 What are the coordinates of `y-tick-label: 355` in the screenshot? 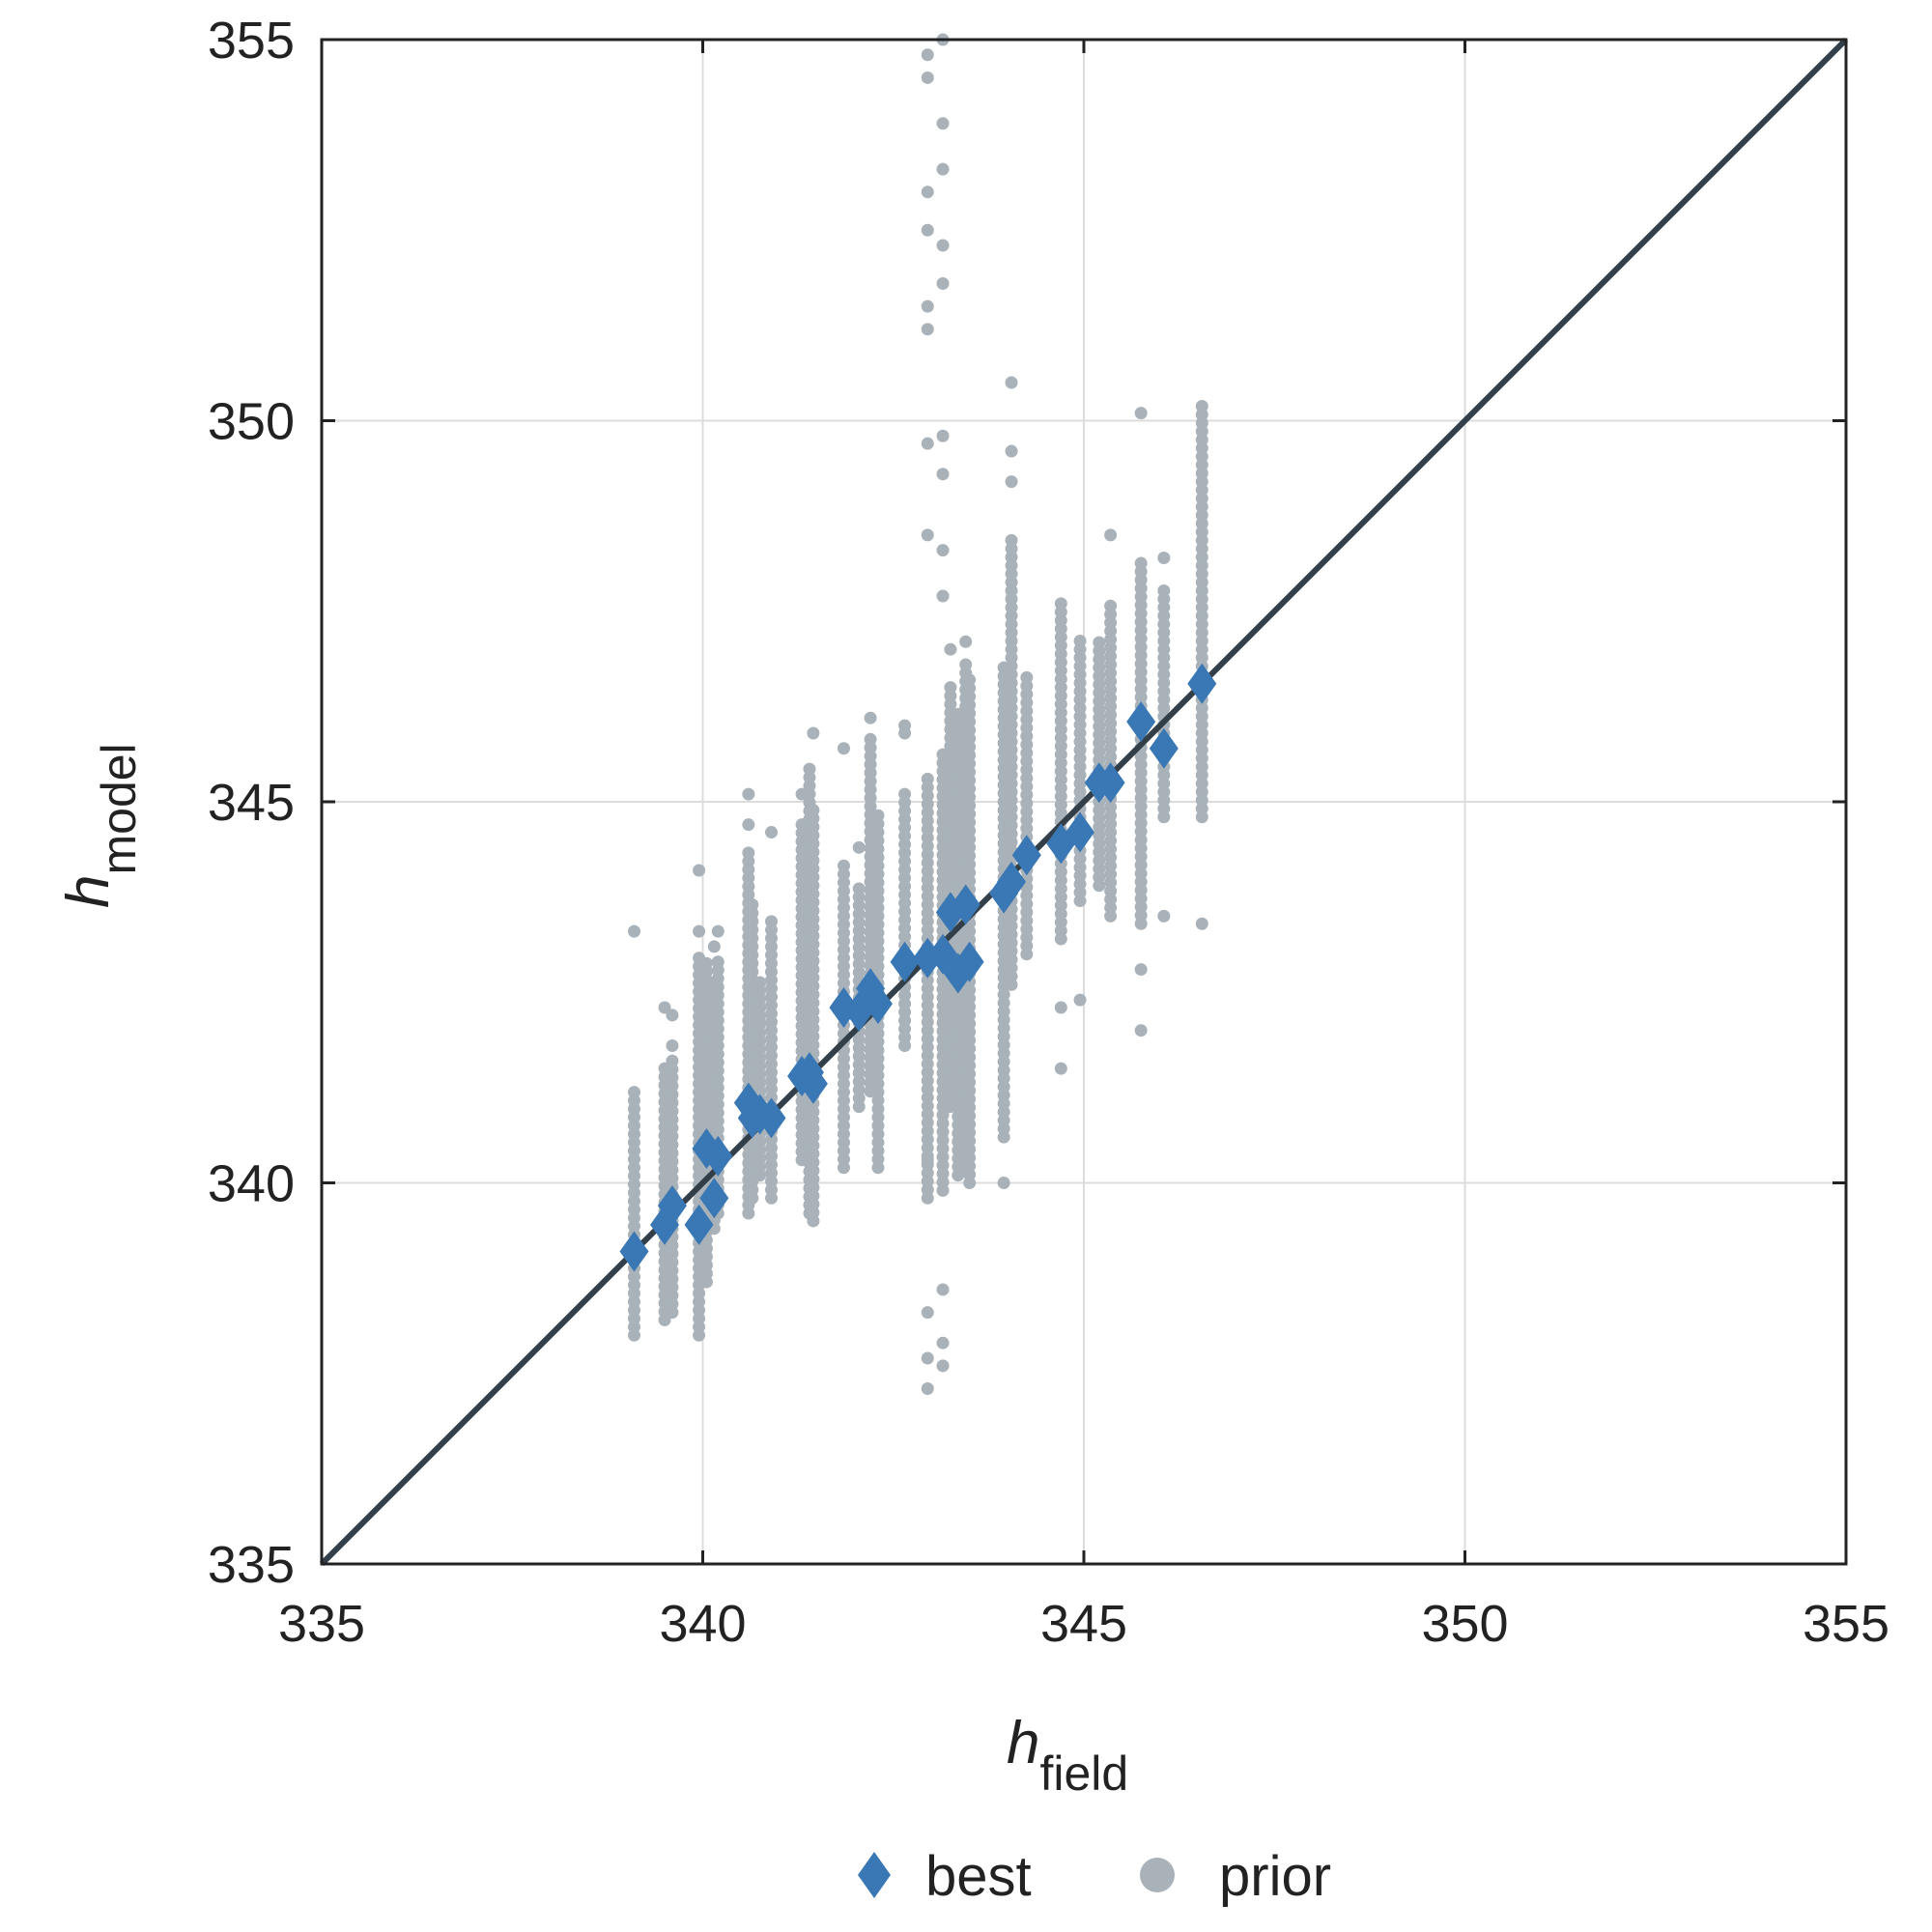 It's located at (252, 41).